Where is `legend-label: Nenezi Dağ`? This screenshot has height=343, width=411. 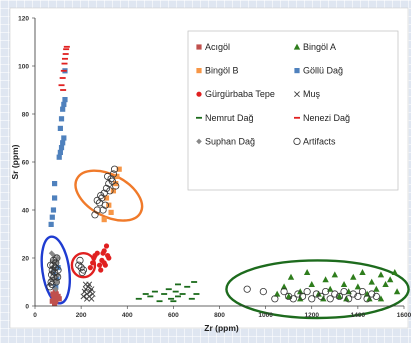
legend-label: Nenezi Dağ is located at coordinates (326, 118).